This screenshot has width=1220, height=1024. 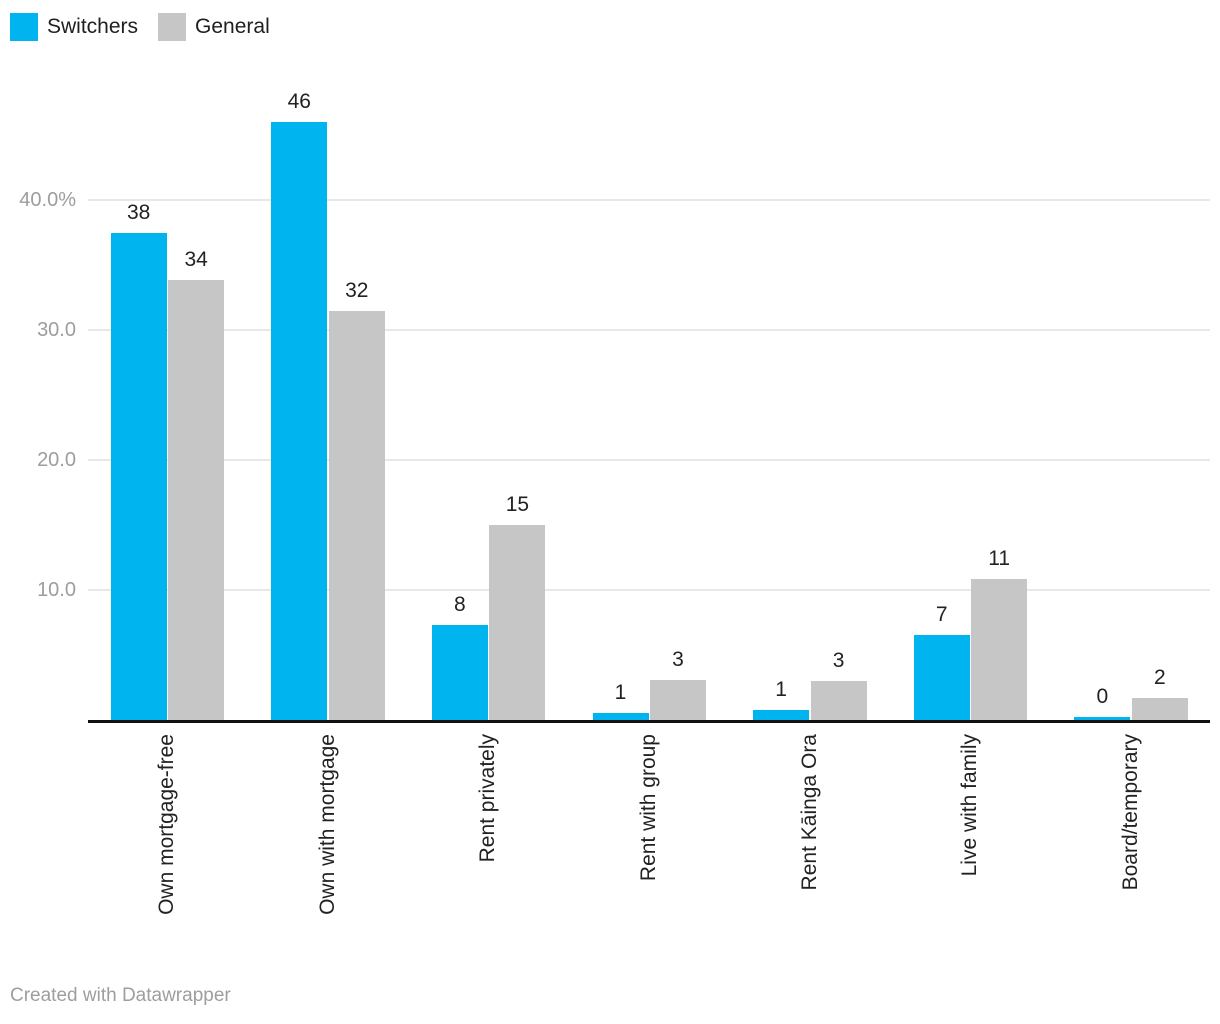 I want to click on legend: Switchers General, so click(x=150, y=27).